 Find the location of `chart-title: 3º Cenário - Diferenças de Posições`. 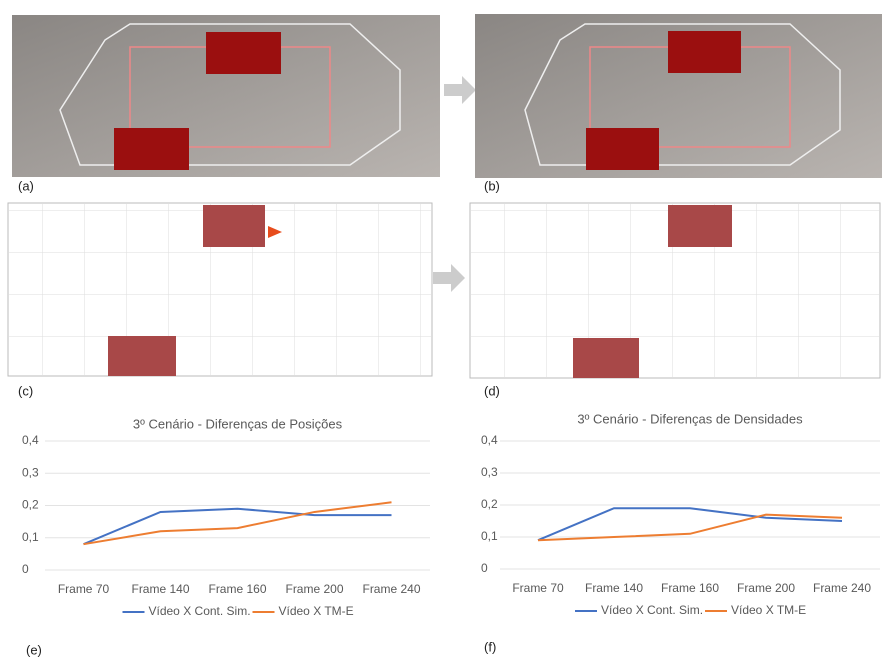

chart-title: 3º Cenário - Diferenças de Posições is located at coordinates (238, 423).